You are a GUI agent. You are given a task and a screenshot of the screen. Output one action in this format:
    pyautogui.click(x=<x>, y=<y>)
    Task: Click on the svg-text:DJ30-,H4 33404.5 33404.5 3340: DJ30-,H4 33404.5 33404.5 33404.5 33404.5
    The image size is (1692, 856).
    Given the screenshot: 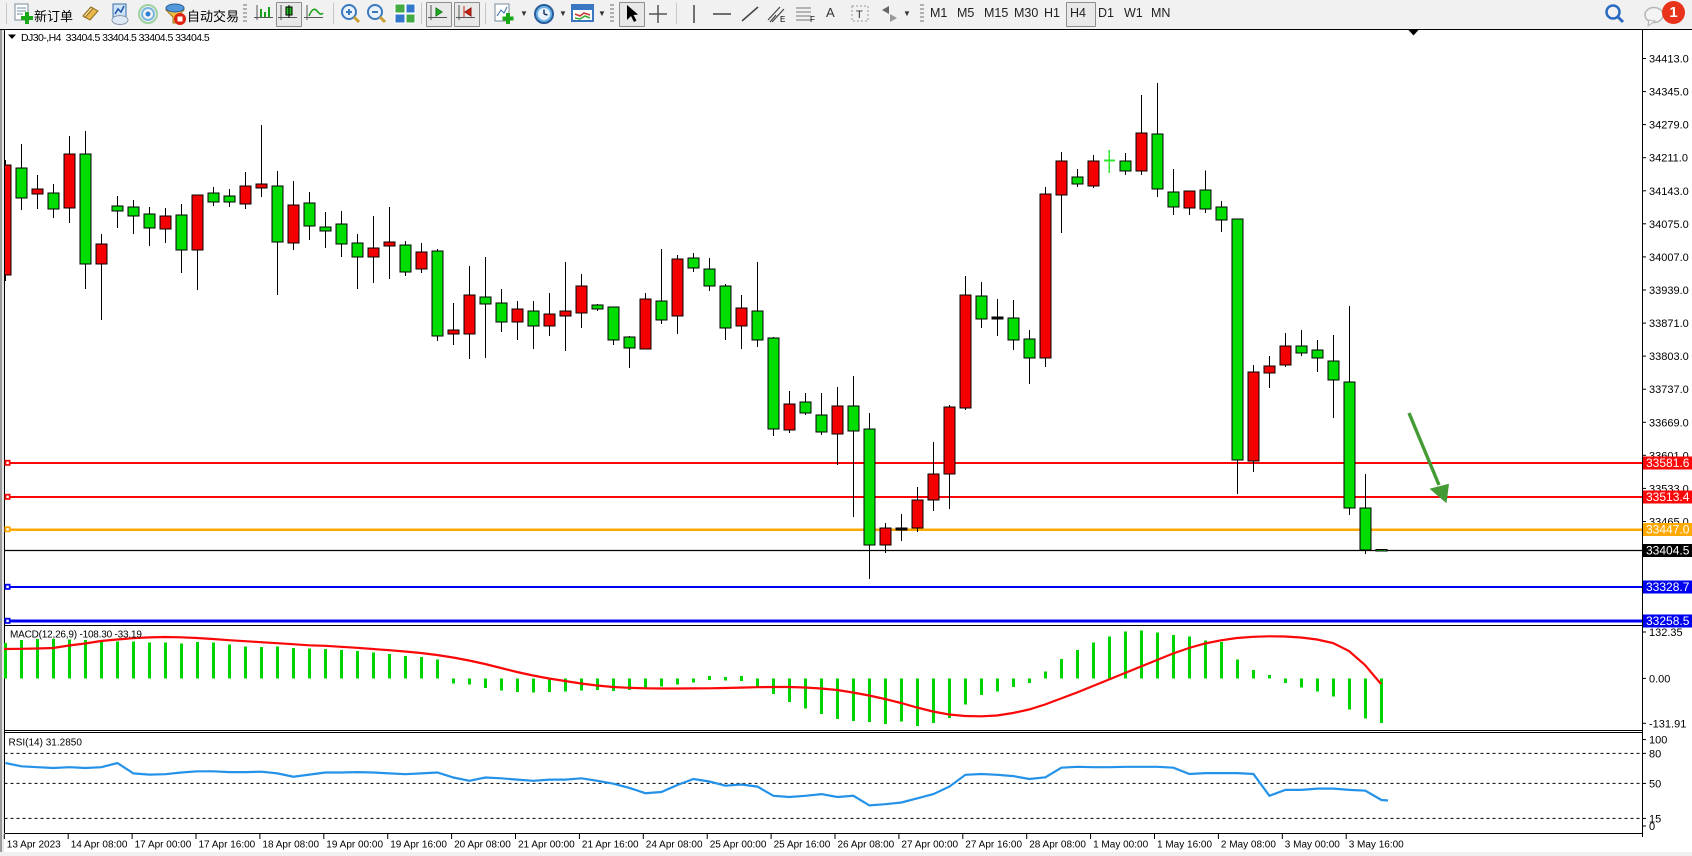 What is the action you would take?
    pyautogui.click(x=115, y=38)
    